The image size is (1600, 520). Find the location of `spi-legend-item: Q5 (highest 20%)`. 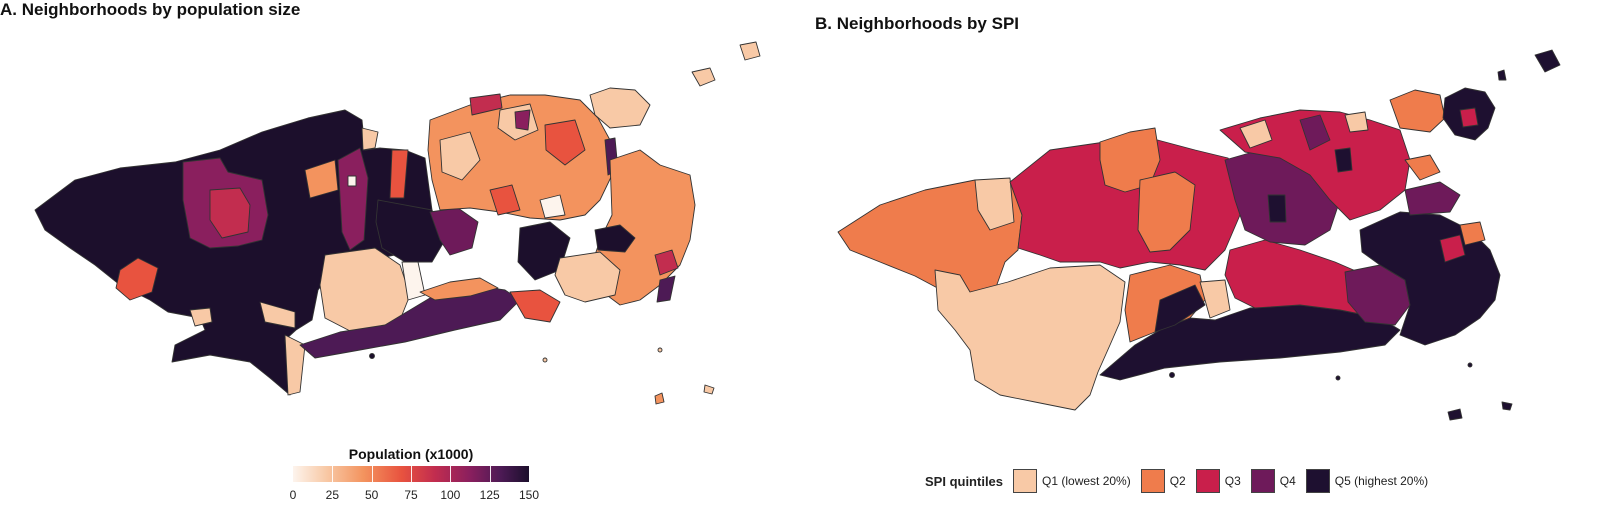

spi-legend-item: Q5 (highest 20%) is located at coordinates (1367, 481).